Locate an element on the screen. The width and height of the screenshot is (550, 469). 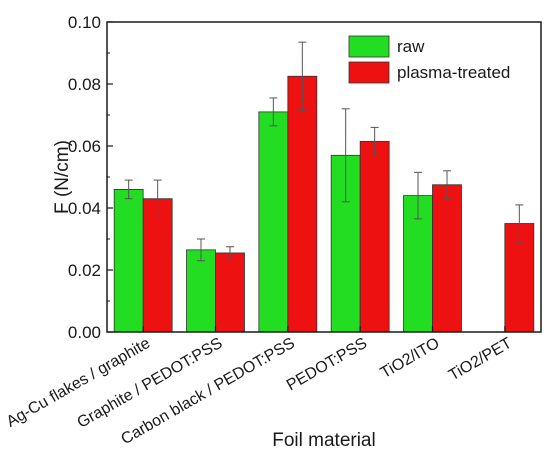
x-tick-label-tio2-ito: TiO2/ITO is located at coordinates (410, 358).